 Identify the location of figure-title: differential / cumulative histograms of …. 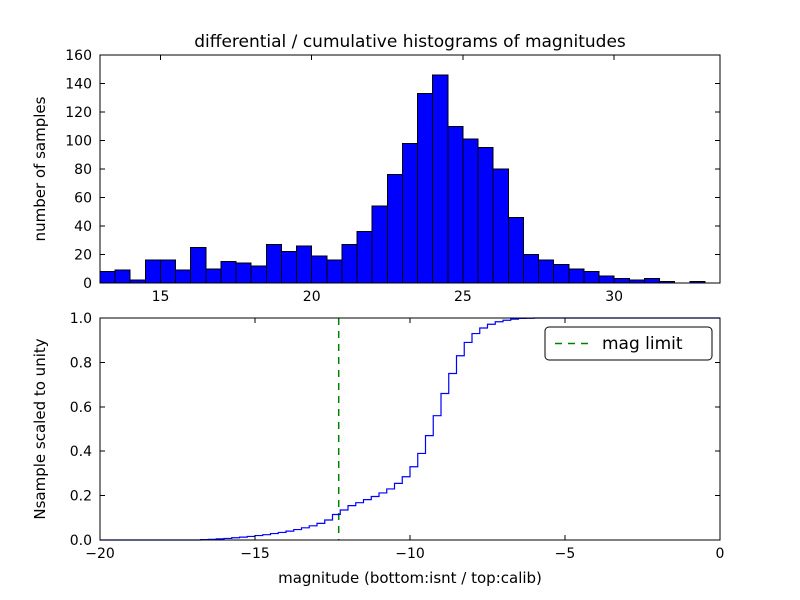
(410, 42).